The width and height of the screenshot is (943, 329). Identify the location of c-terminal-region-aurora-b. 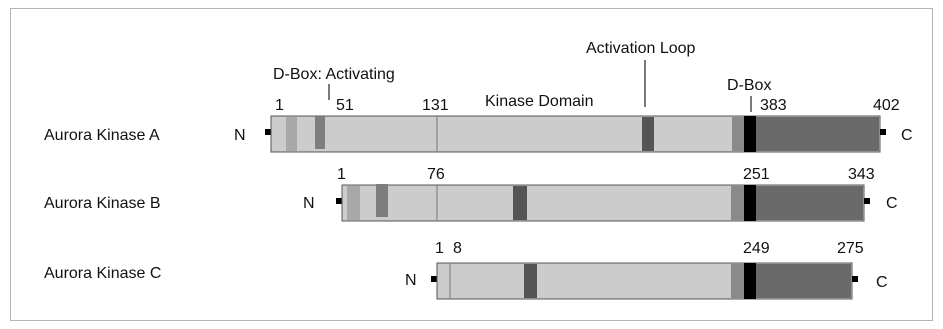
(809, 203).